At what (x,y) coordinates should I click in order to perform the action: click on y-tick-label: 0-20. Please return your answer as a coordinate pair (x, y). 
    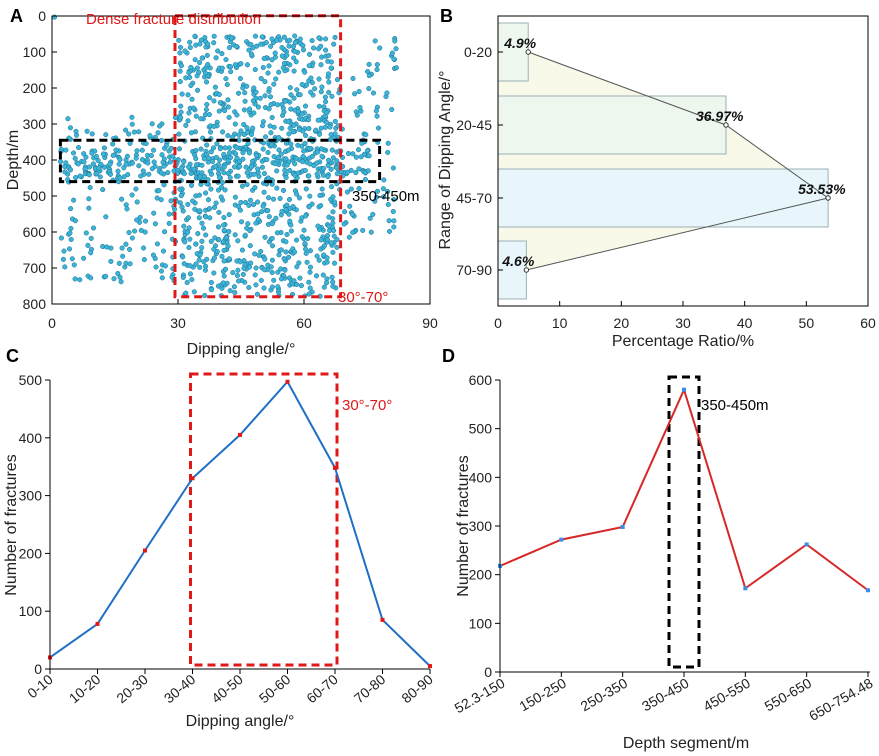
    Looking at the image, I should click on (478, 52).